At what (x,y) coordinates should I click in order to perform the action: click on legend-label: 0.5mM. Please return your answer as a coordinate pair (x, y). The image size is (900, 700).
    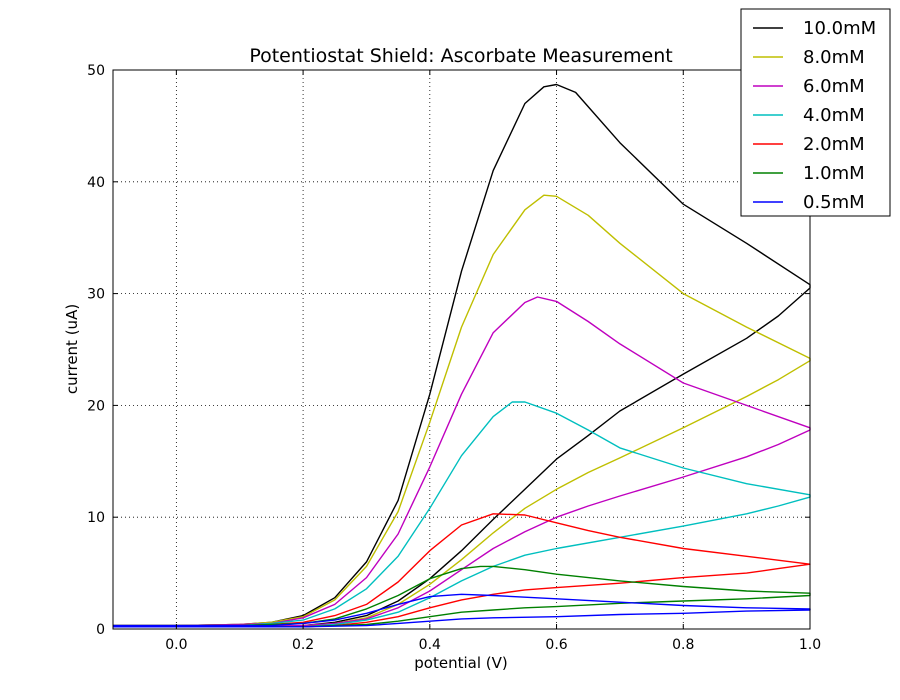
    Looking at the image, I should click on (834, 202).